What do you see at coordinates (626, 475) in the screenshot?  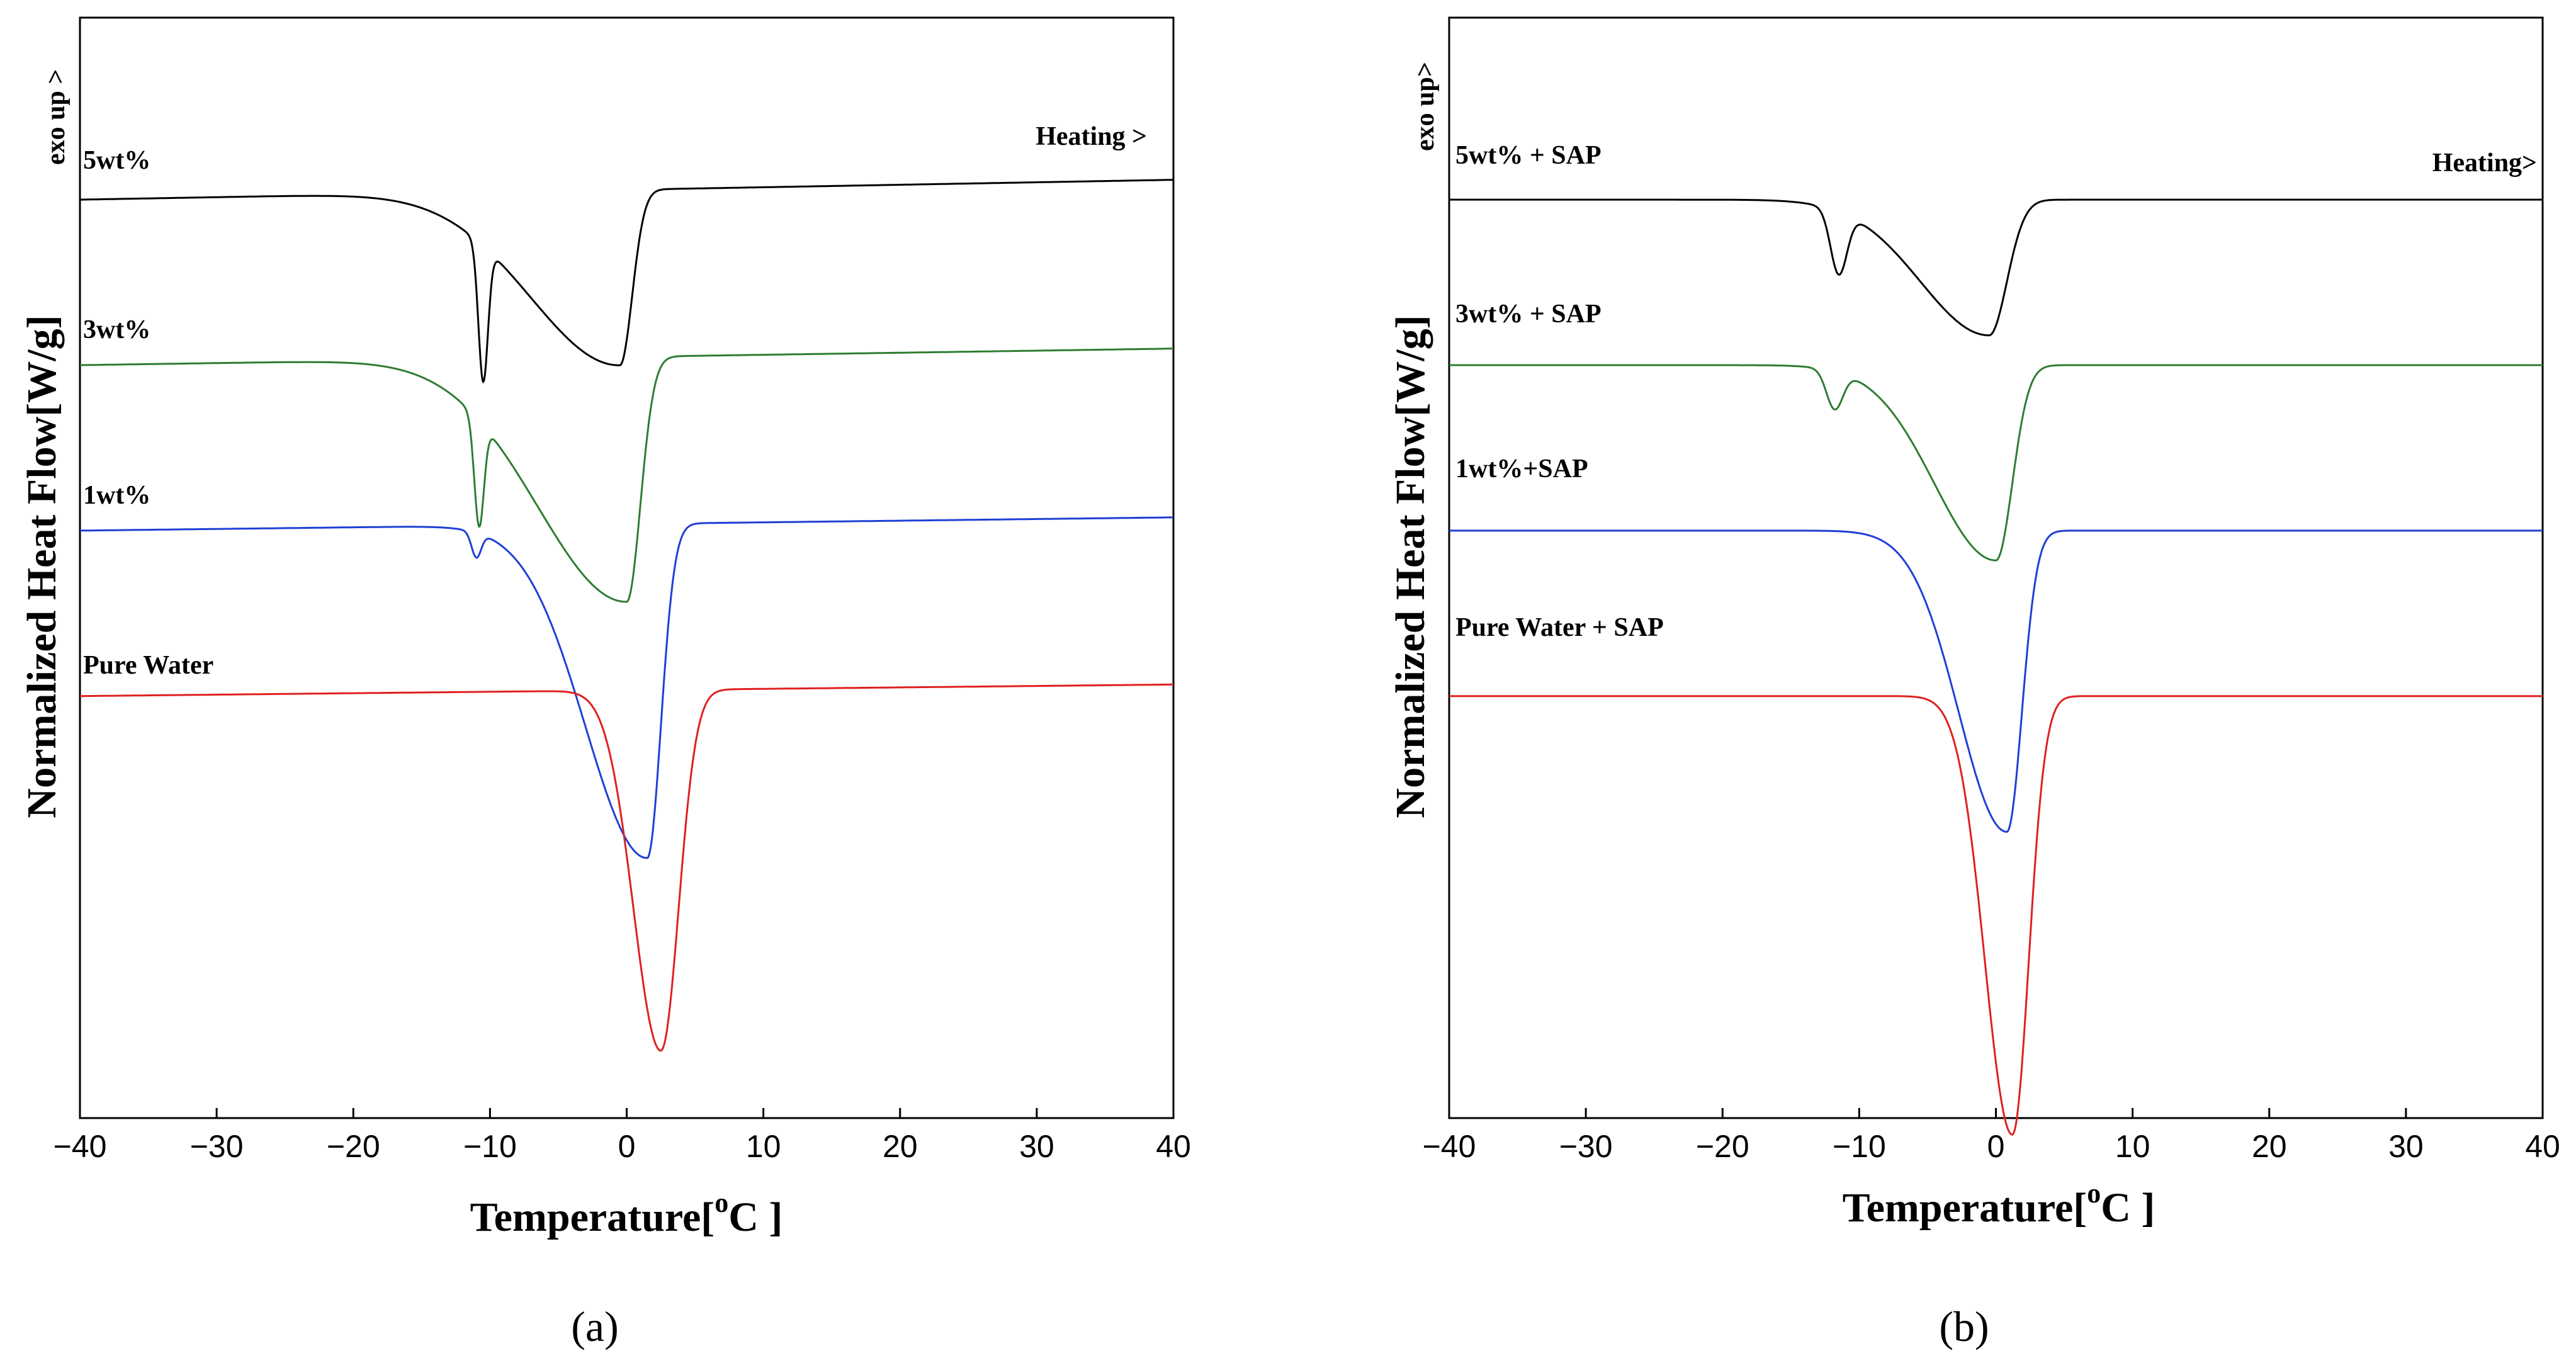 I see `series-3wt-line` at bounding box center [626, 475].